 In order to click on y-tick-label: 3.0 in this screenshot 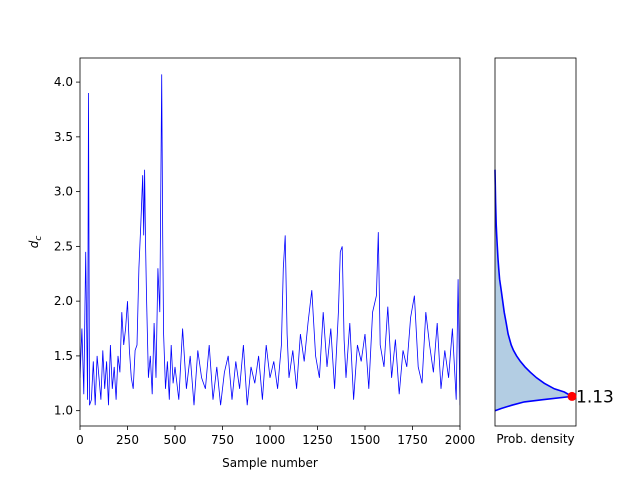, I will do `click(63, 192)`.